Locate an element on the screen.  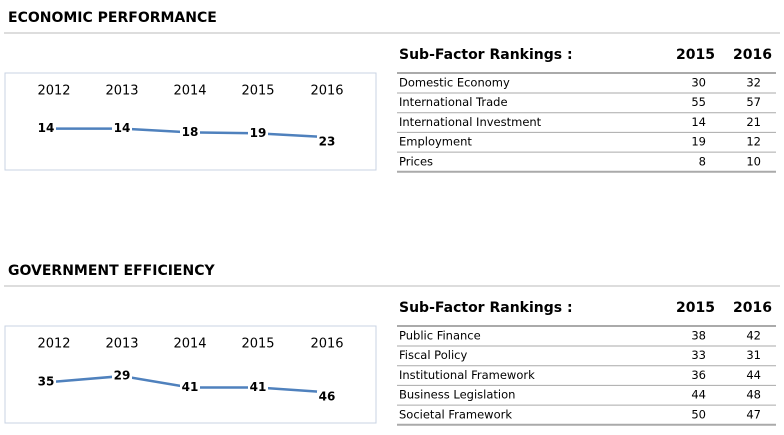
cell: 10 is located at coordinates (753, 161).